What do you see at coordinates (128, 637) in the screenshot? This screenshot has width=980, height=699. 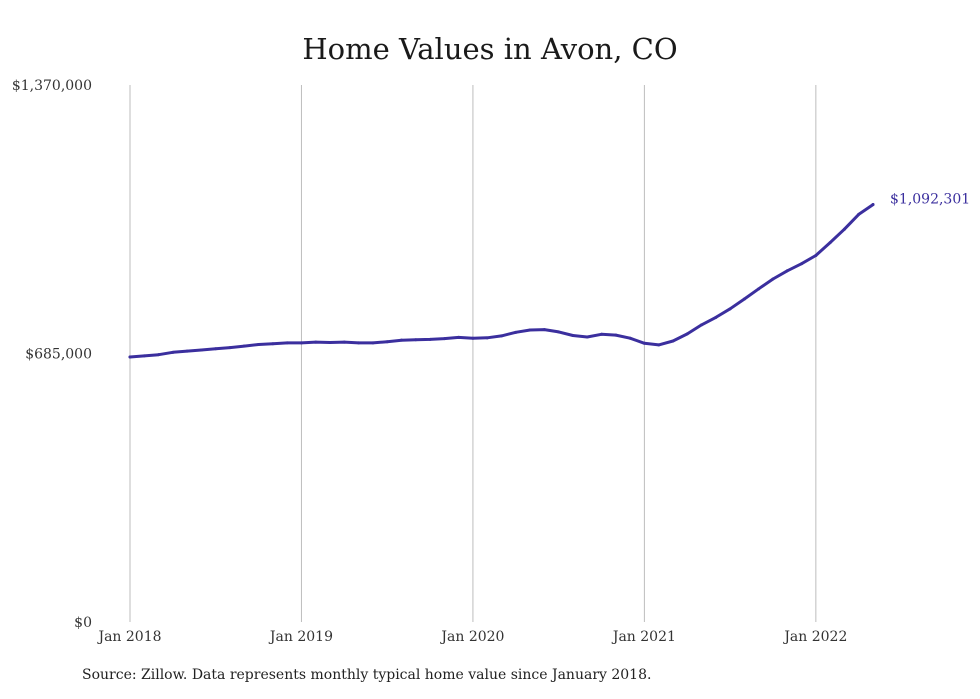 I see `x-tick-label: Jan 2018` at bounding box center [128, 637].